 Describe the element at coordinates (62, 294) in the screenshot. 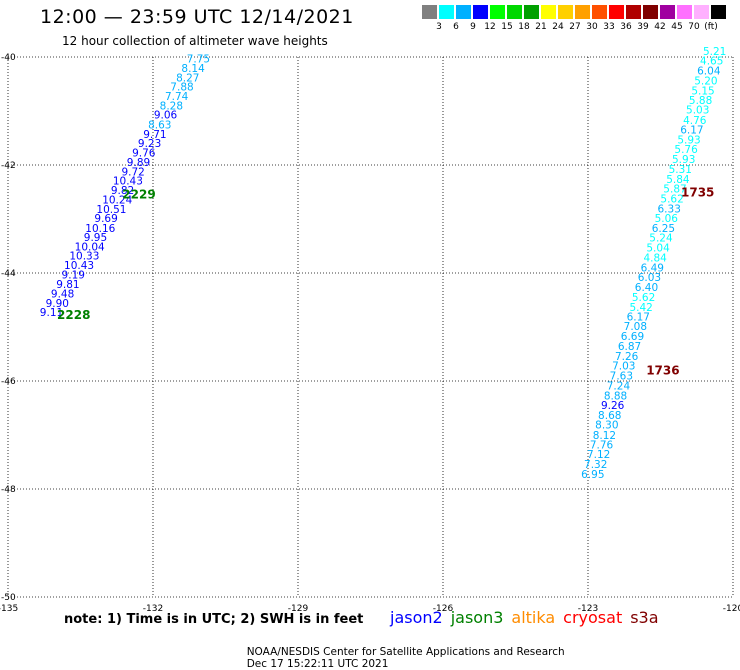

I see `wave-height-point: 9.48` at that location.